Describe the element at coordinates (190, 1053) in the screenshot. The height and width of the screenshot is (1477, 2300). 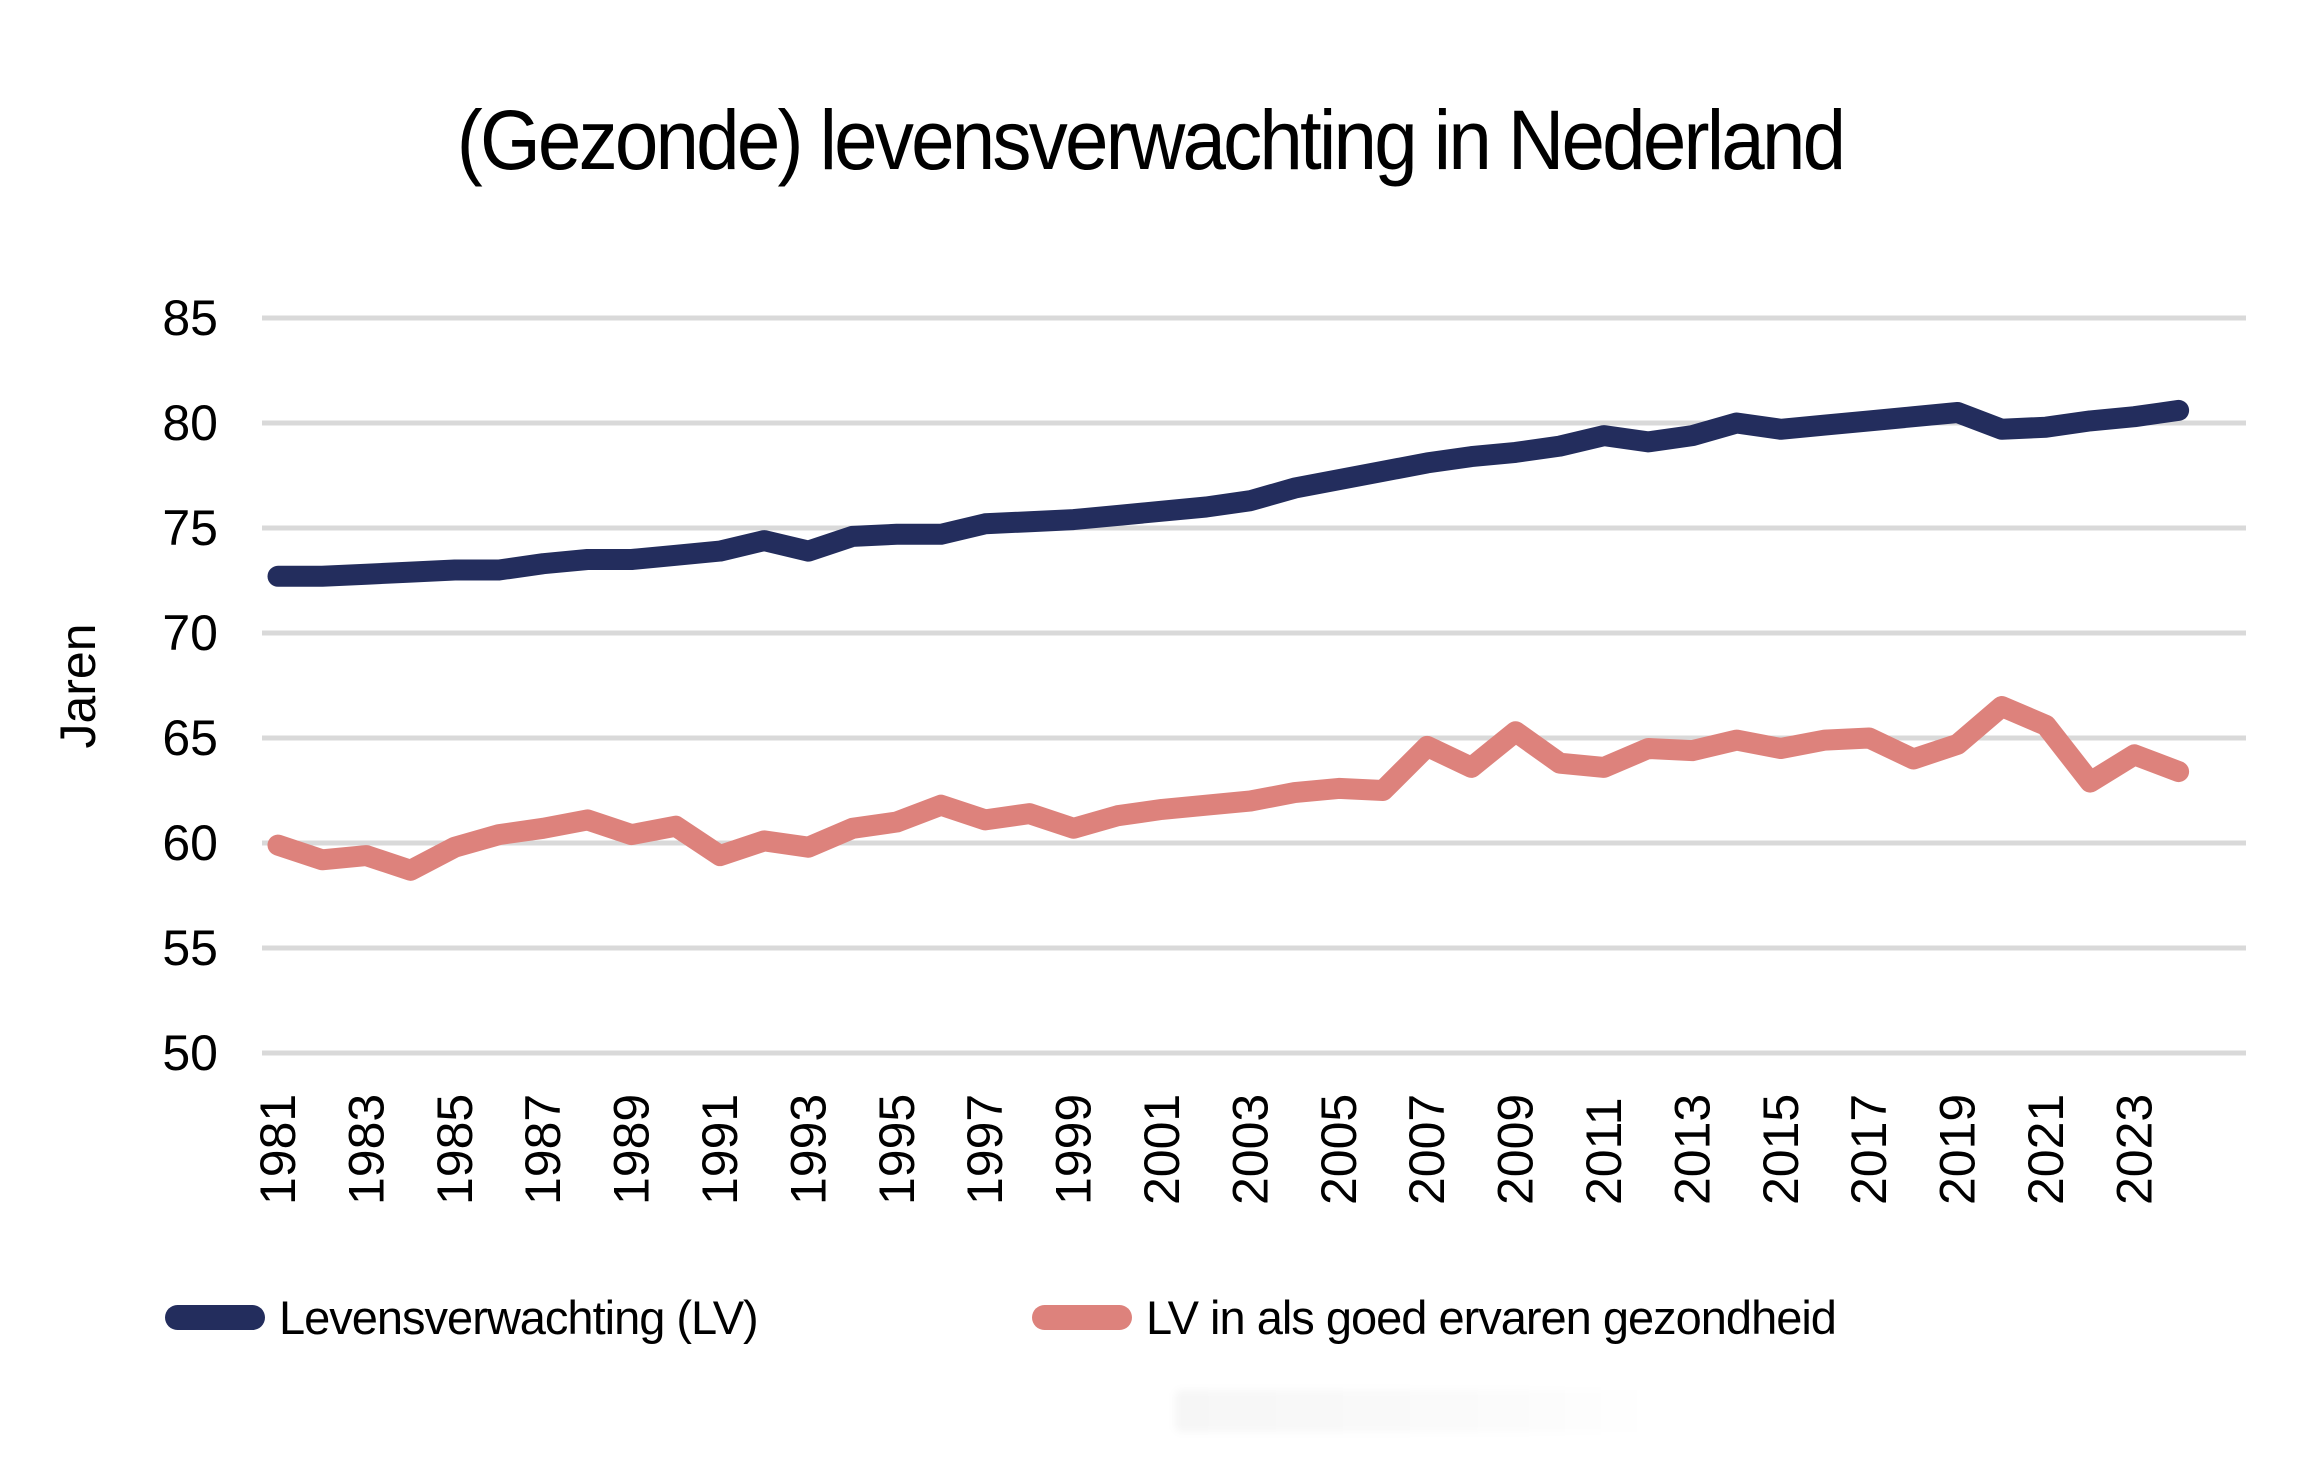
I see `y-tick-label: 50` at that location.